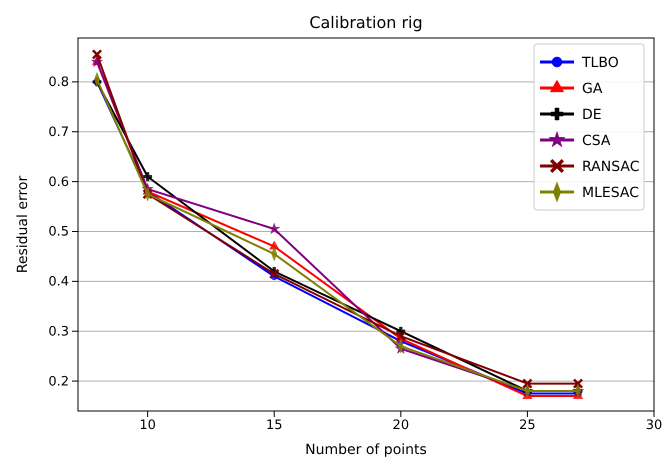 The height and width of the screenshot is (466, 666). What do you see at coordinates (58, 282) in the screenshot?
I see `y-tick-label: 0.4` at bounding box center [58, 282].